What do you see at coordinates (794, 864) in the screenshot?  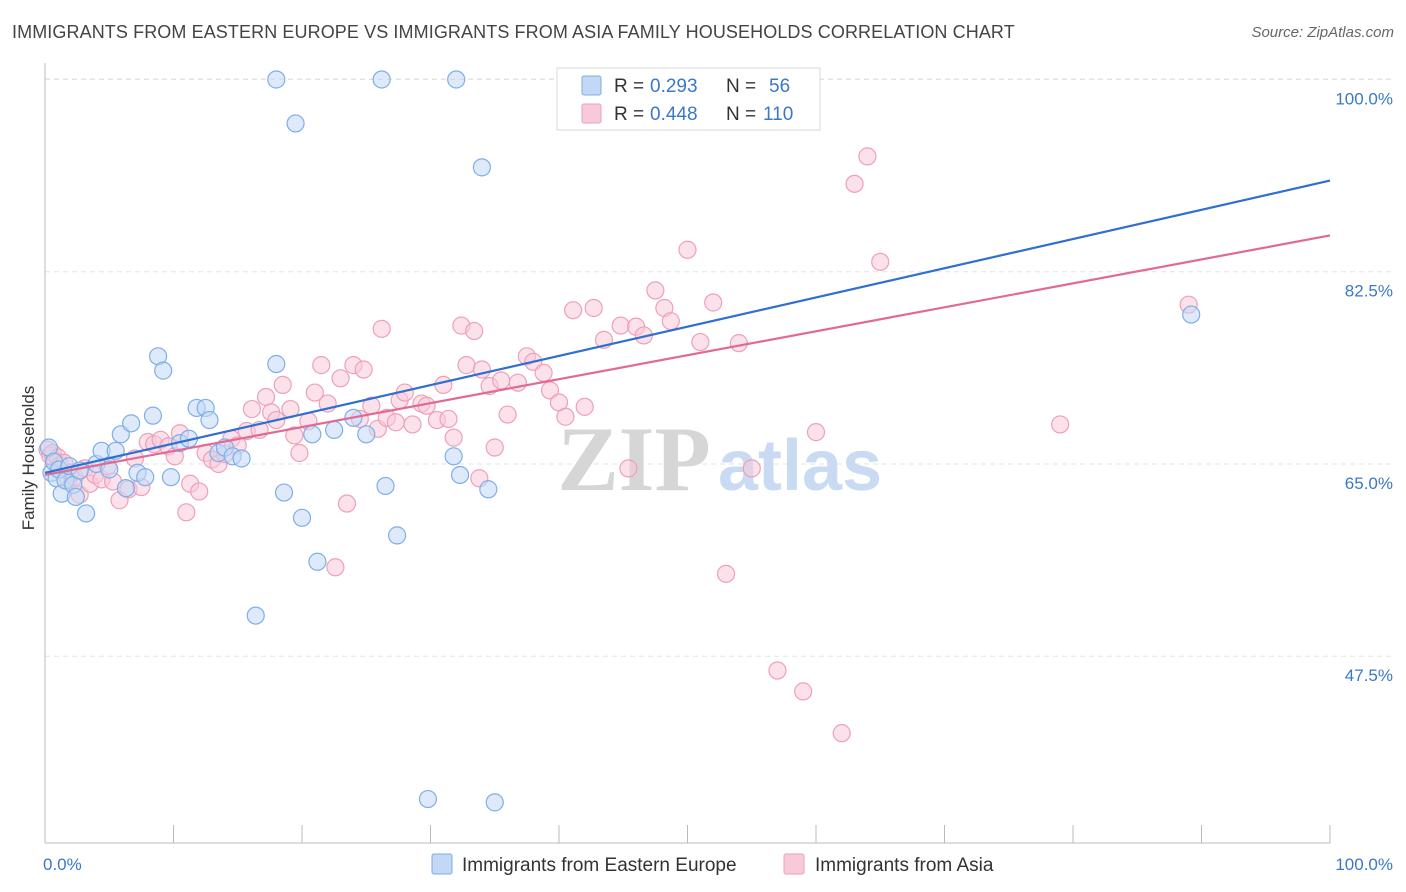 I see `series-legend-swatch-pink` at bounding box center [794, 864].